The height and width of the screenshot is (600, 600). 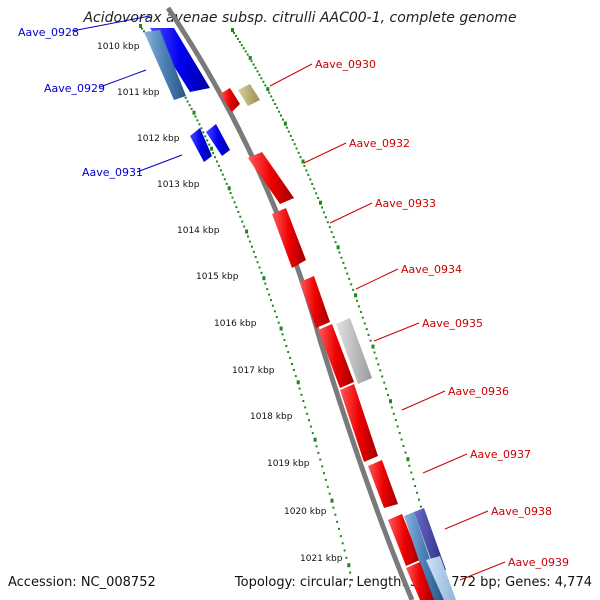 I want to click on gene-label-aave-0939: Aave_0939, so click(x=538, y=562).